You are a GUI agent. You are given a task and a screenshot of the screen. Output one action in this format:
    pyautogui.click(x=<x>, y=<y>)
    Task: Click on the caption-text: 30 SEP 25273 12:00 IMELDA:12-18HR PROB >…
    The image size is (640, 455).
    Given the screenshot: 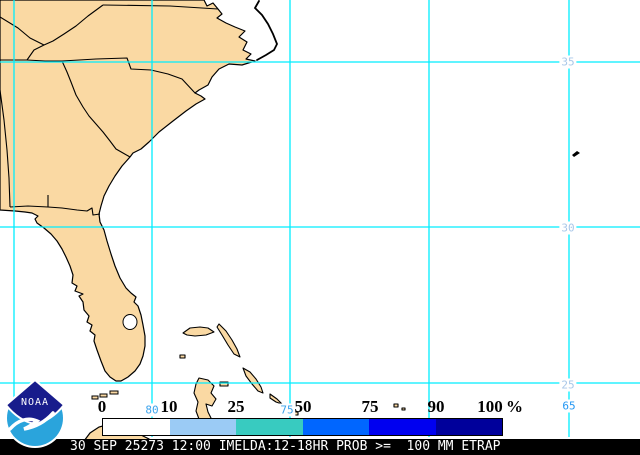 What is the action you would take?
    pyautogui.click(x=285, y=446)
    